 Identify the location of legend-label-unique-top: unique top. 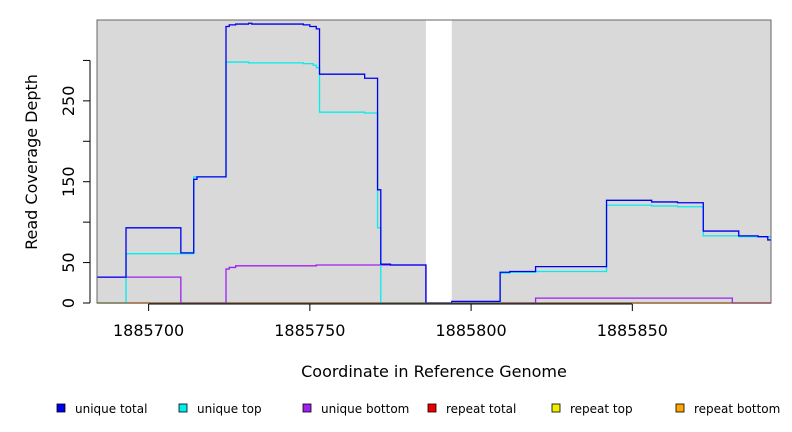
(229, 409).